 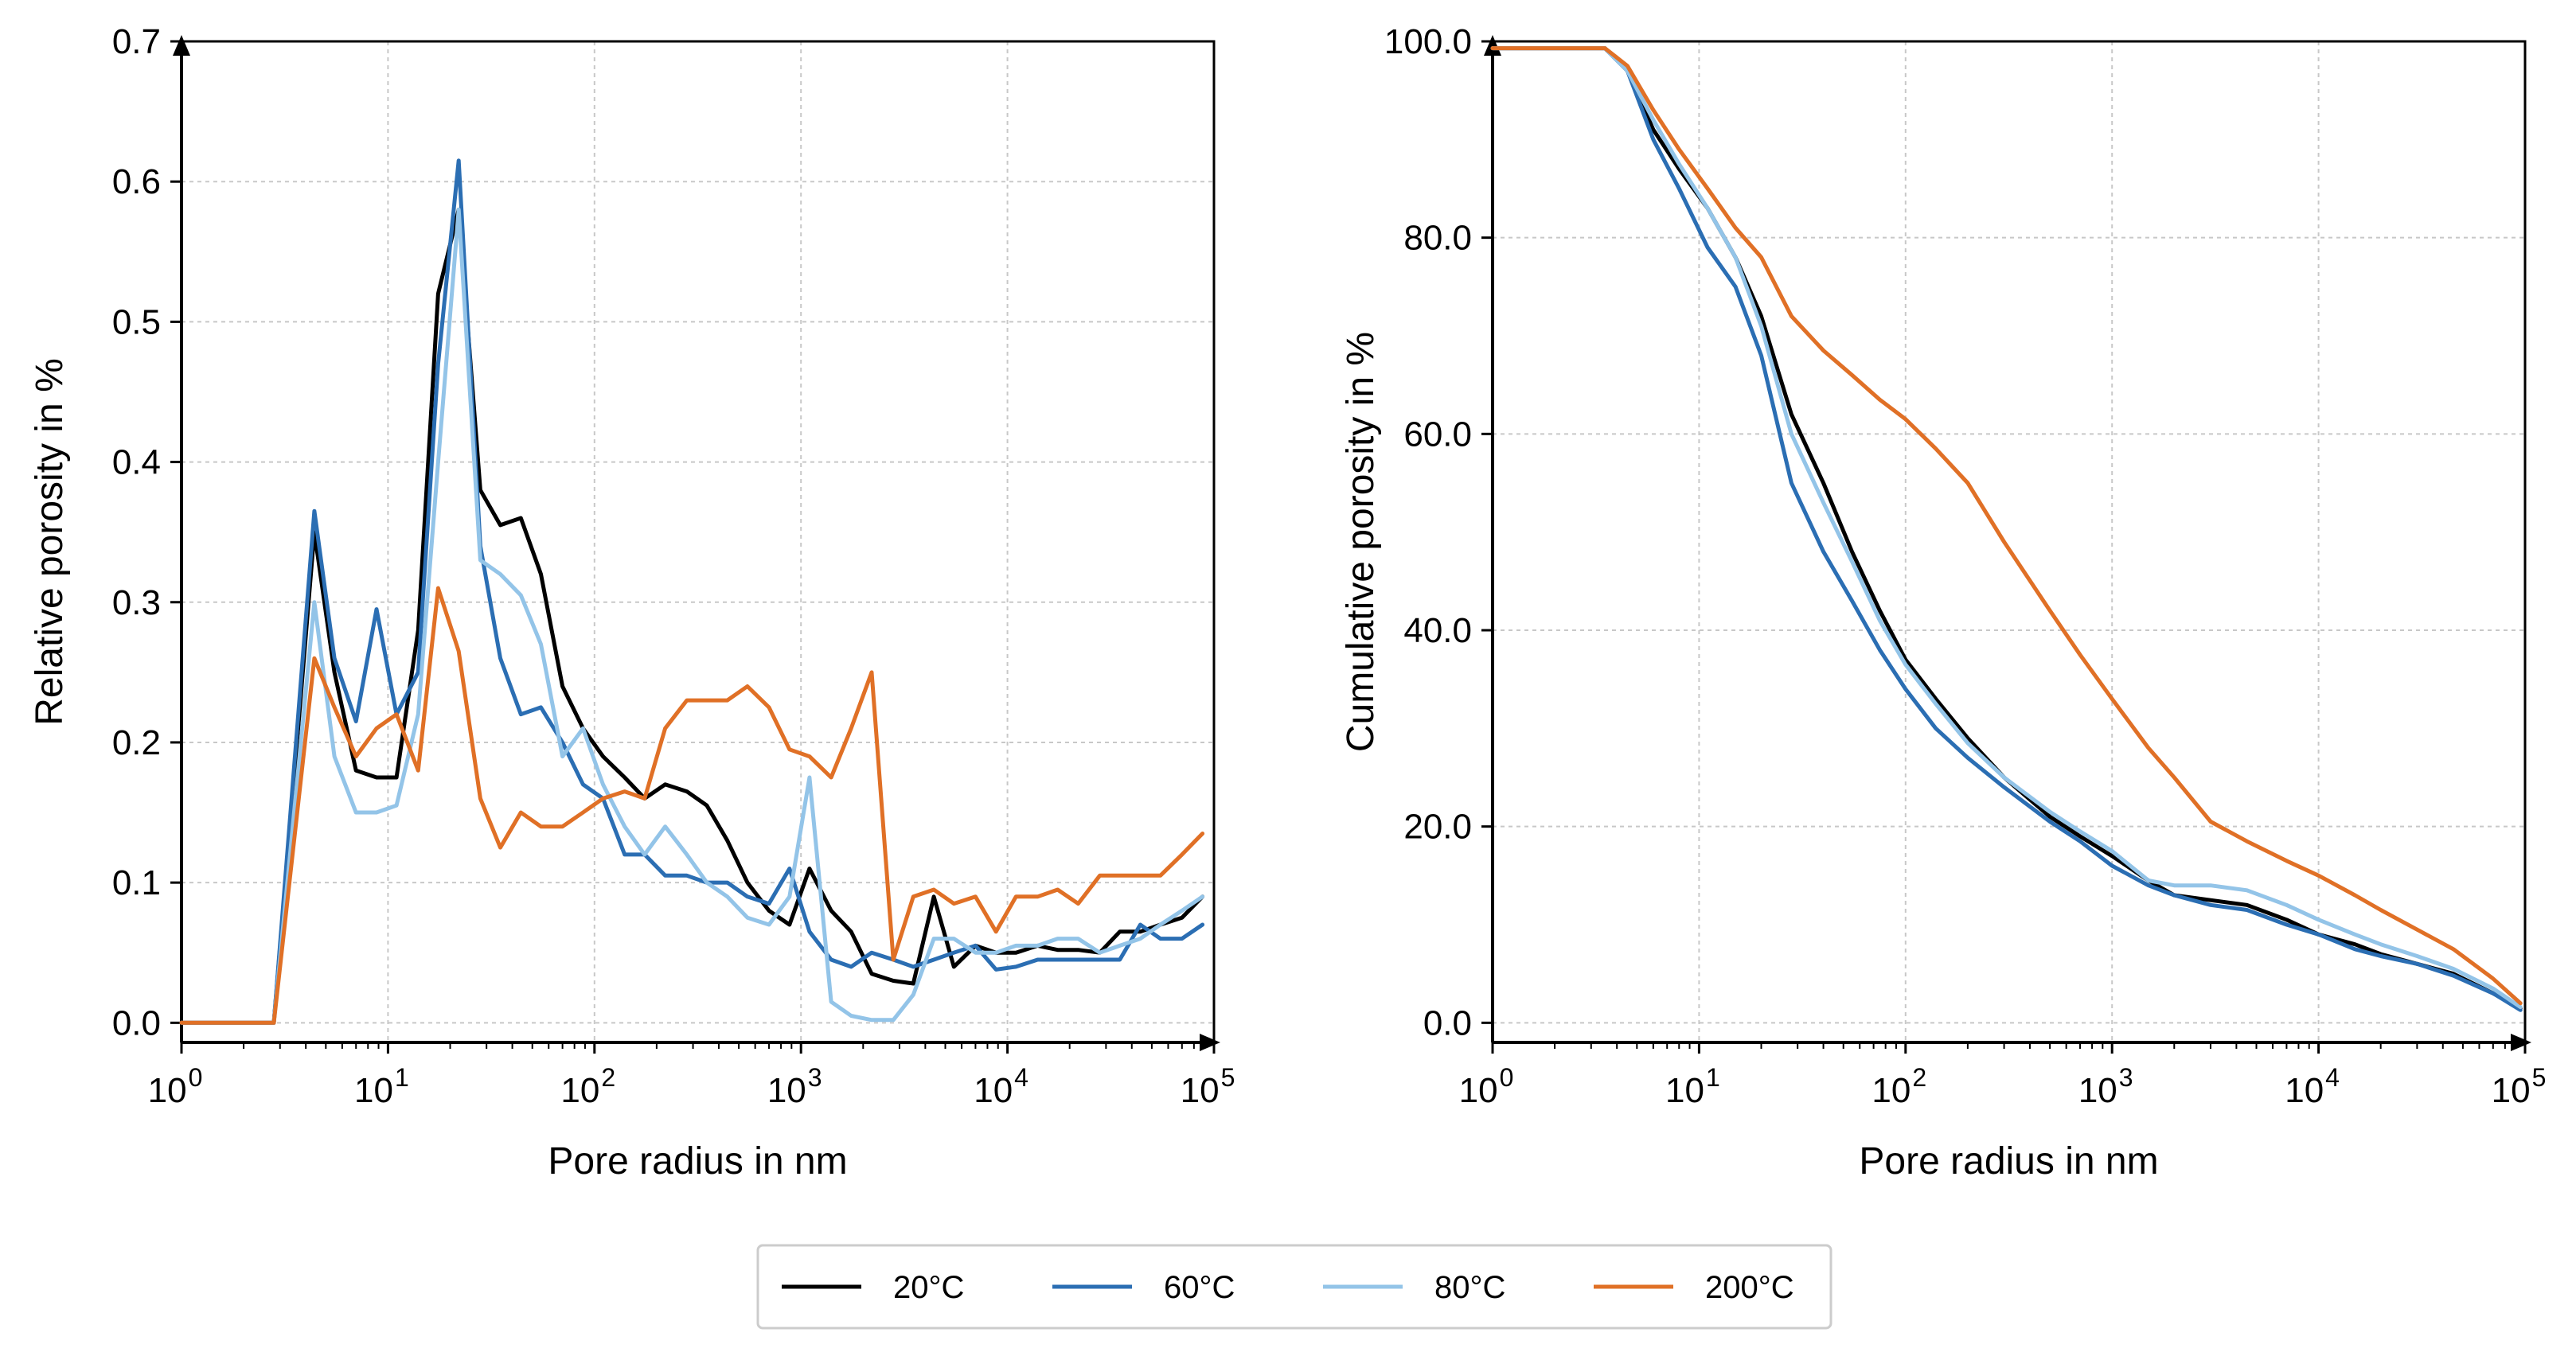 I want to click on legend-label: 80°C, so click(x=1469, y=1287).